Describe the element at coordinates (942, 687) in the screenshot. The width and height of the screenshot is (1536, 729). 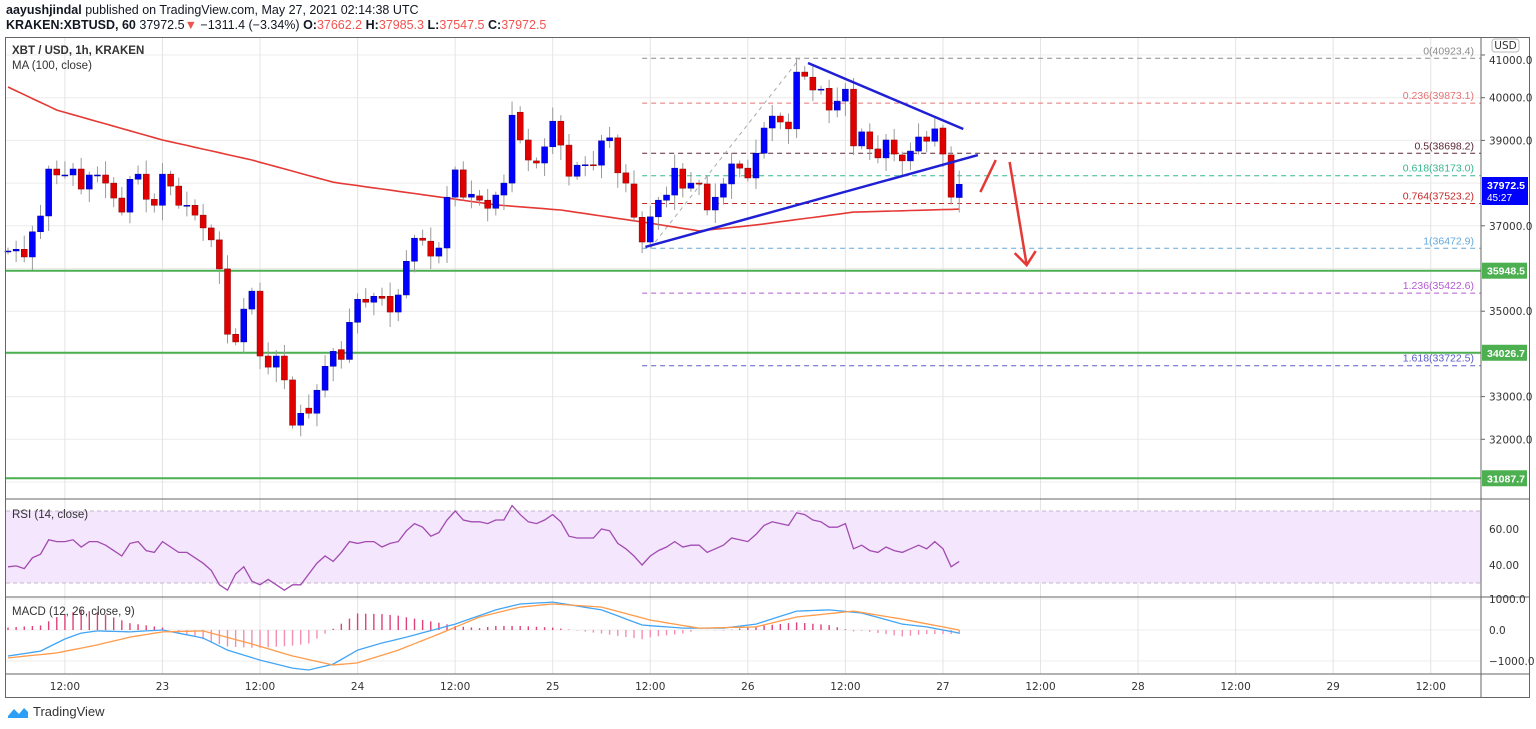
I see `time-tick-label: 27` at that location.